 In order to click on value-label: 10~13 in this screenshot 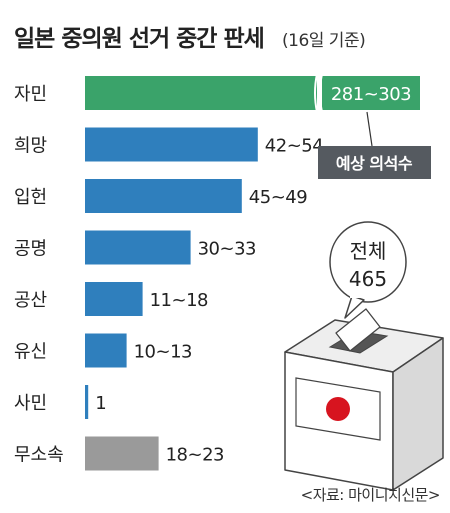, I will do `click(163, 352)`.